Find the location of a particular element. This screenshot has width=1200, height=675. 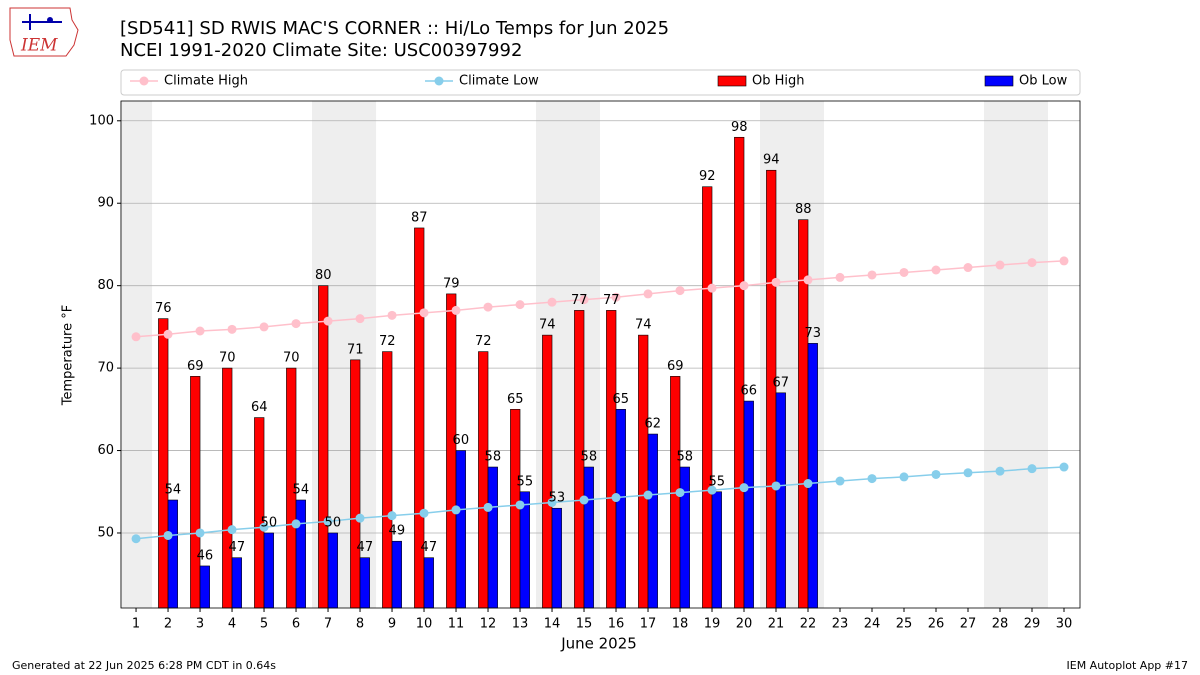

y-tick-label: 70 is located at coordinates (105, 368).